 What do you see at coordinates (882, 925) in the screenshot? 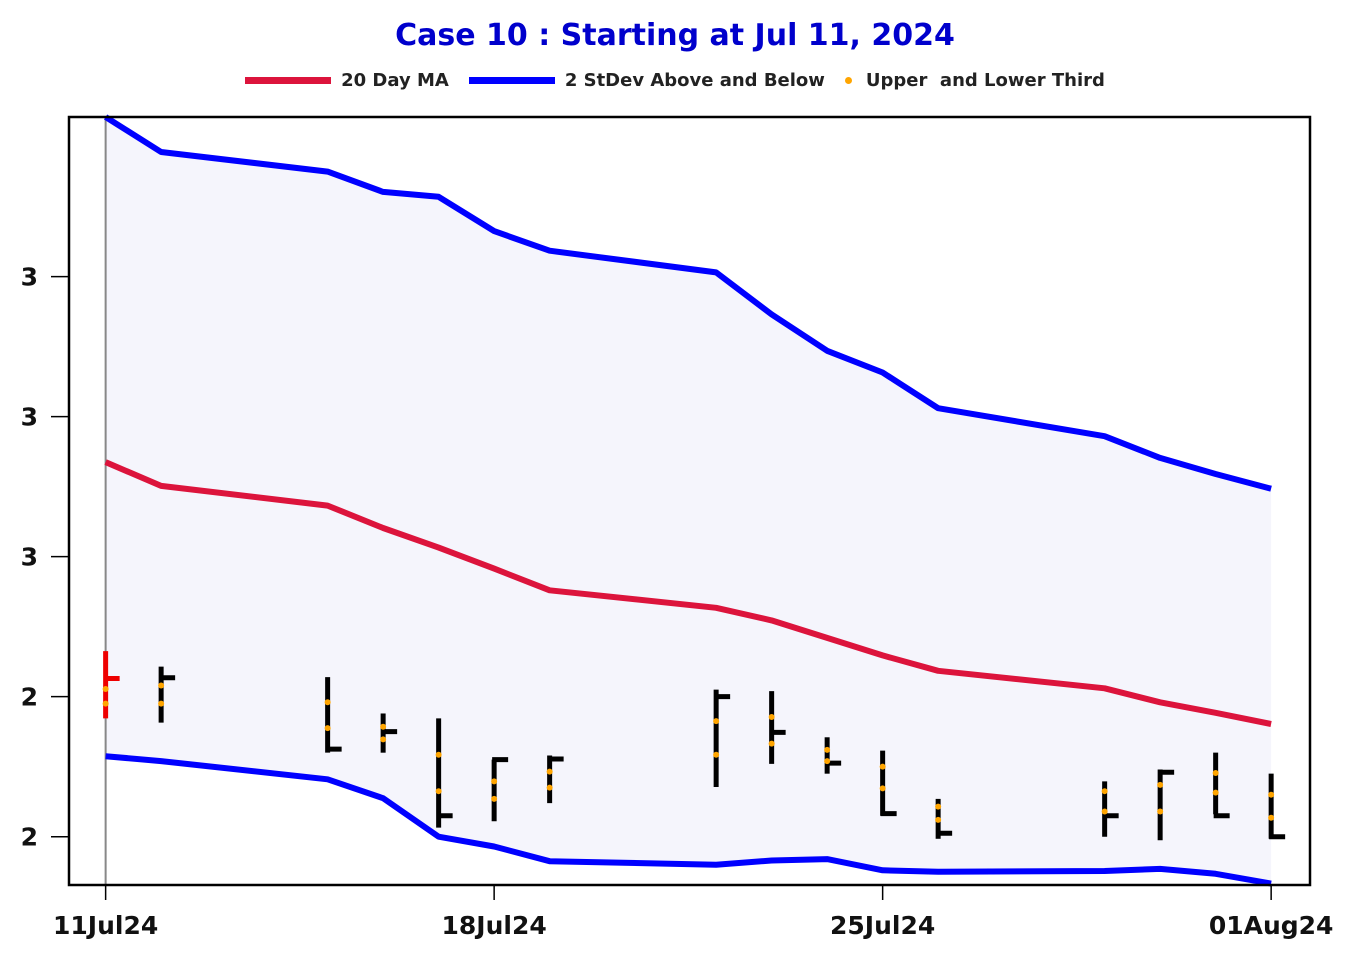
I see `x-tick-label: 25Jul24` at bounding box center [882, 925].